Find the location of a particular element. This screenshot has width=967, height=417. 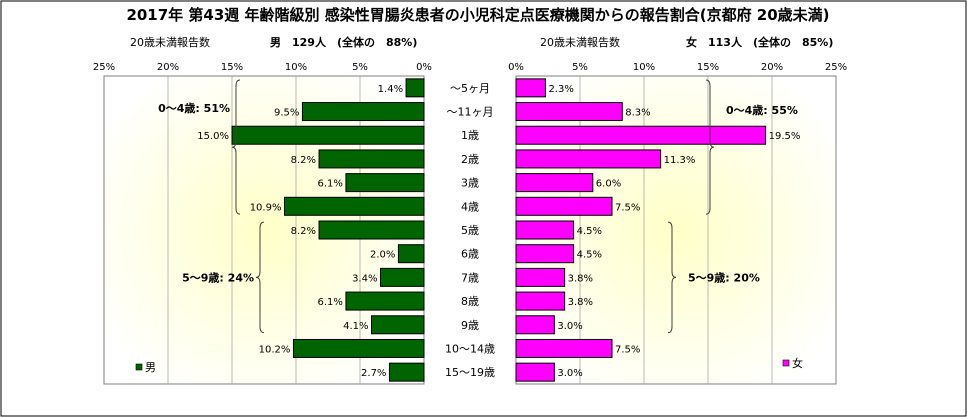

female-header: 20歳未満報告数 女 113人 (全体の 85%) is located at coordinates (686, 42).